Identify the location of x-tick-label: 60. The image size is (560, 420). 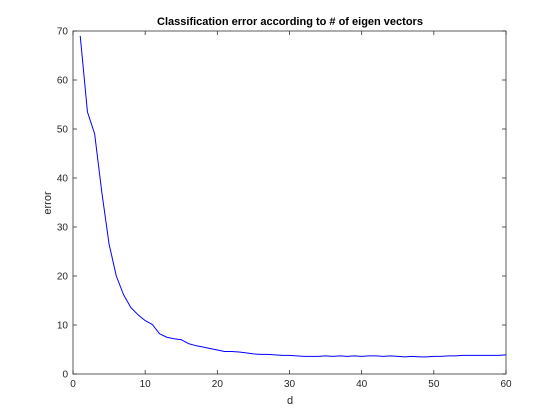
(506, 384).